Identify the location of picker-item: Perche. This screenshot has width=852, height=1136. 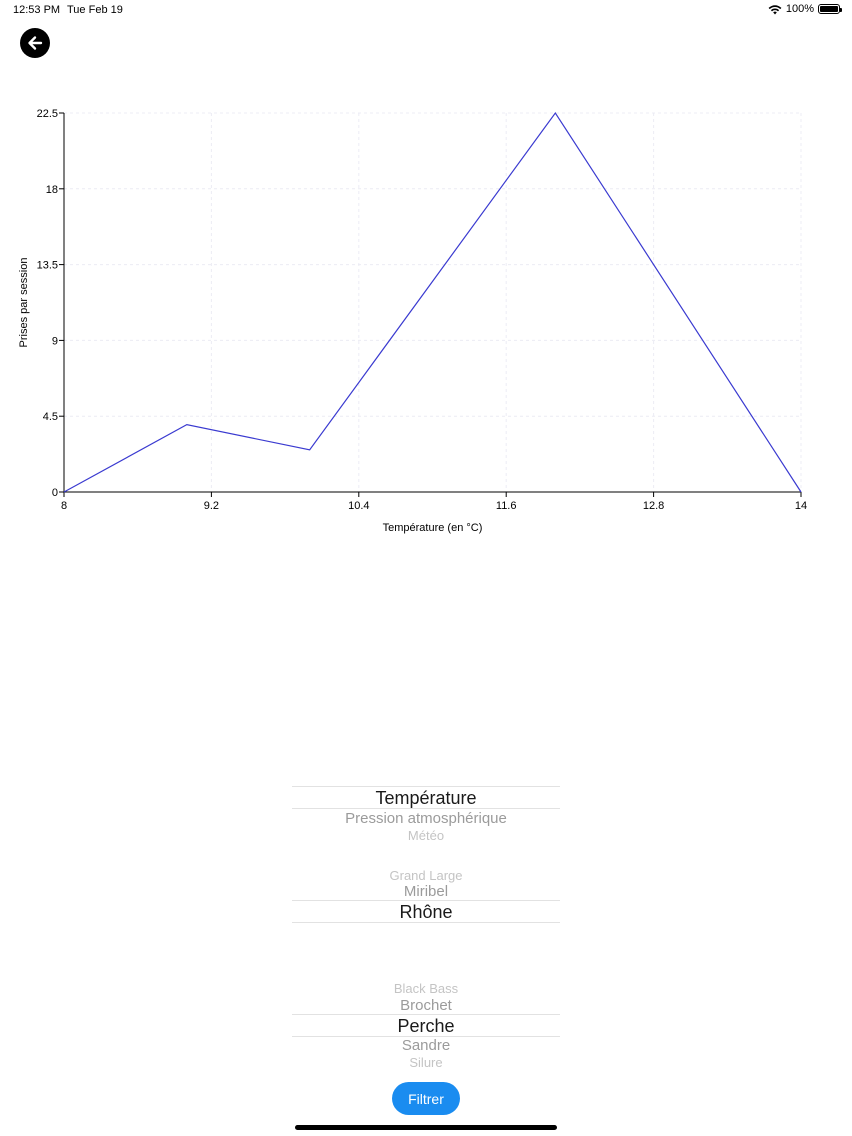
(426, 1026).